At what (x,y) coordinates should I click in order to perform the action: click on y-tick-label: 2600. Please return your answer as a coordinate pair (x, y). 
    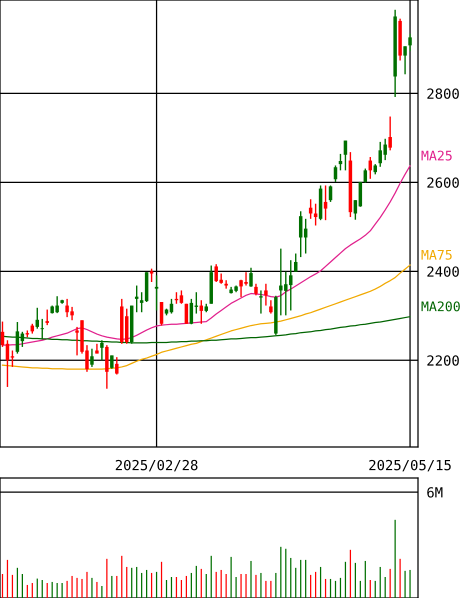
    Looking at the image, I should click on (443, 182).